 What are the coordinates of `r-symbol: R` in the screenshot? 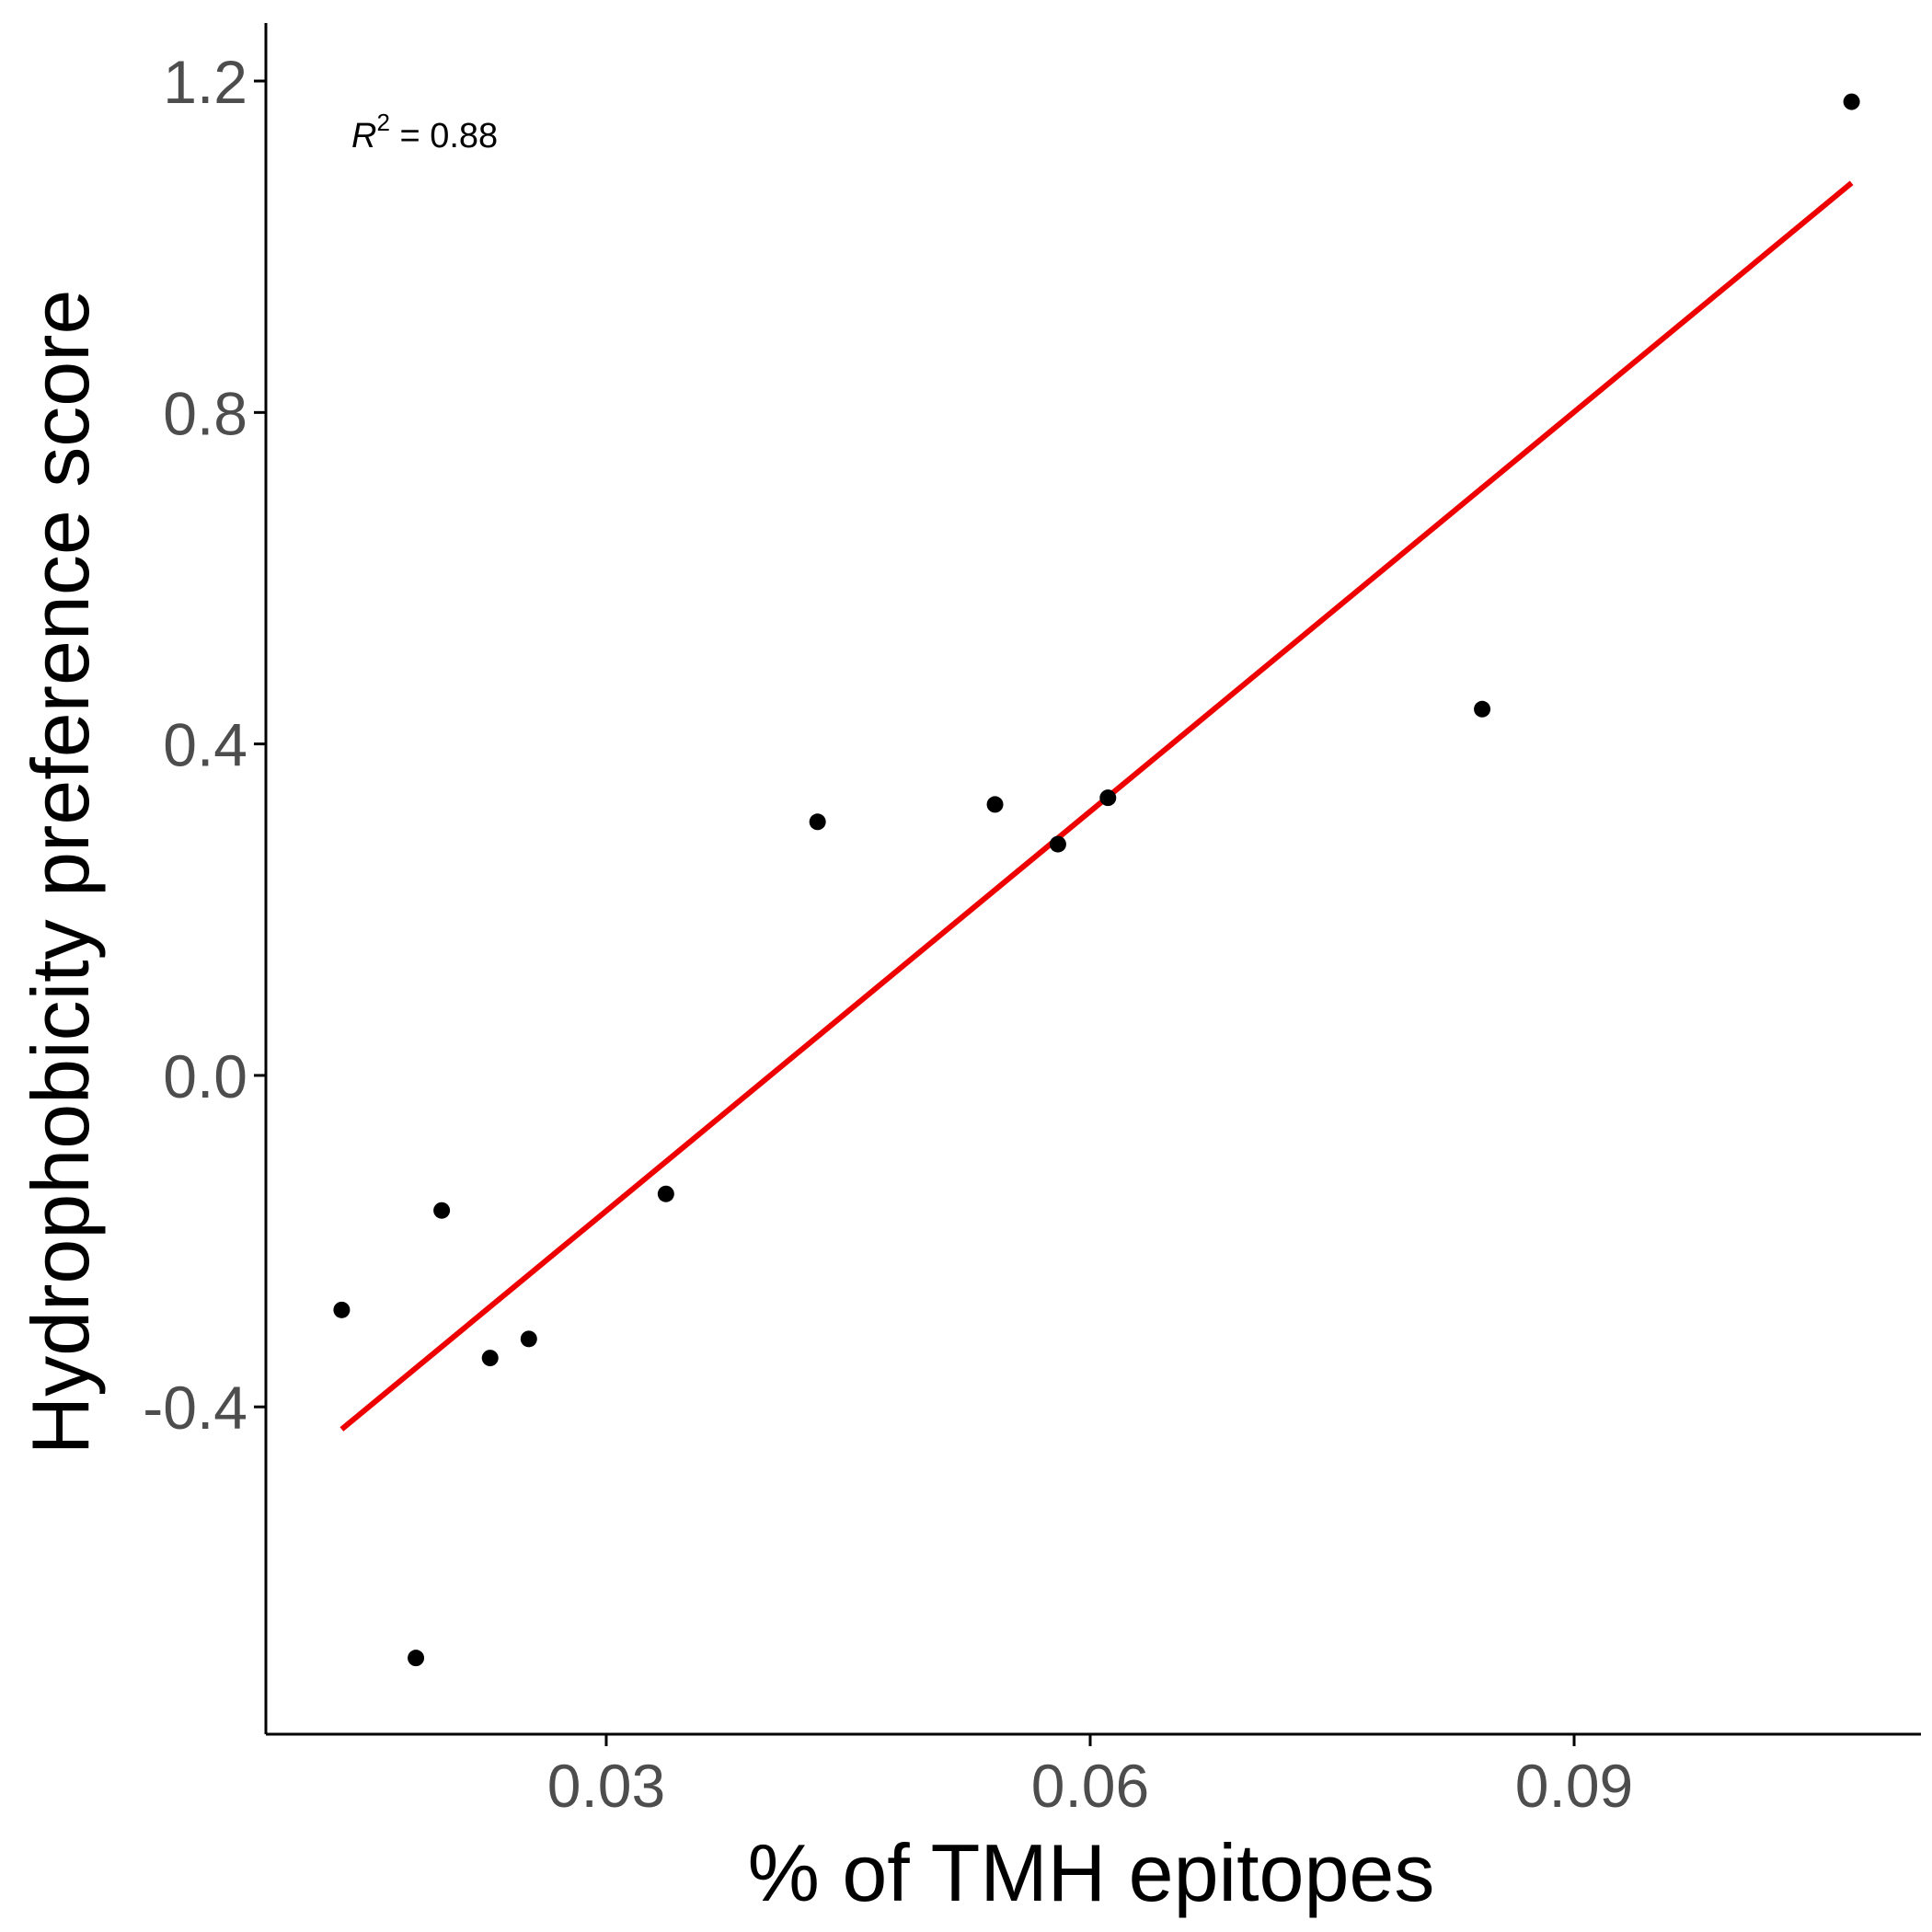 It's located at (363, 136).